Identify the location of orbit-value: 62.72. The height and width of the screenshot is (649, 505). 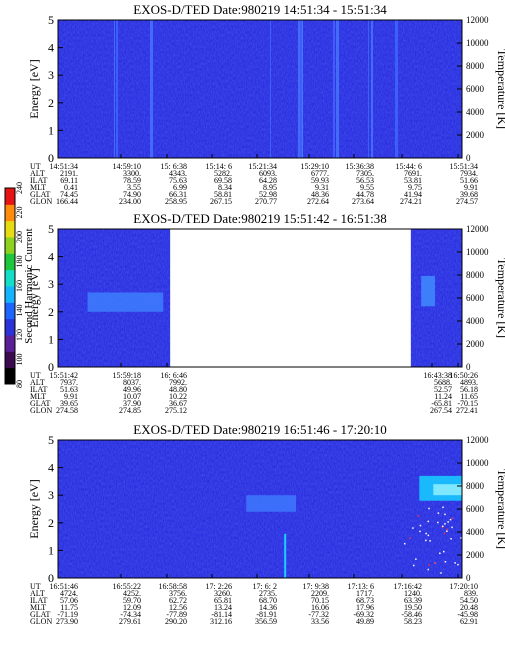
(178, 600).